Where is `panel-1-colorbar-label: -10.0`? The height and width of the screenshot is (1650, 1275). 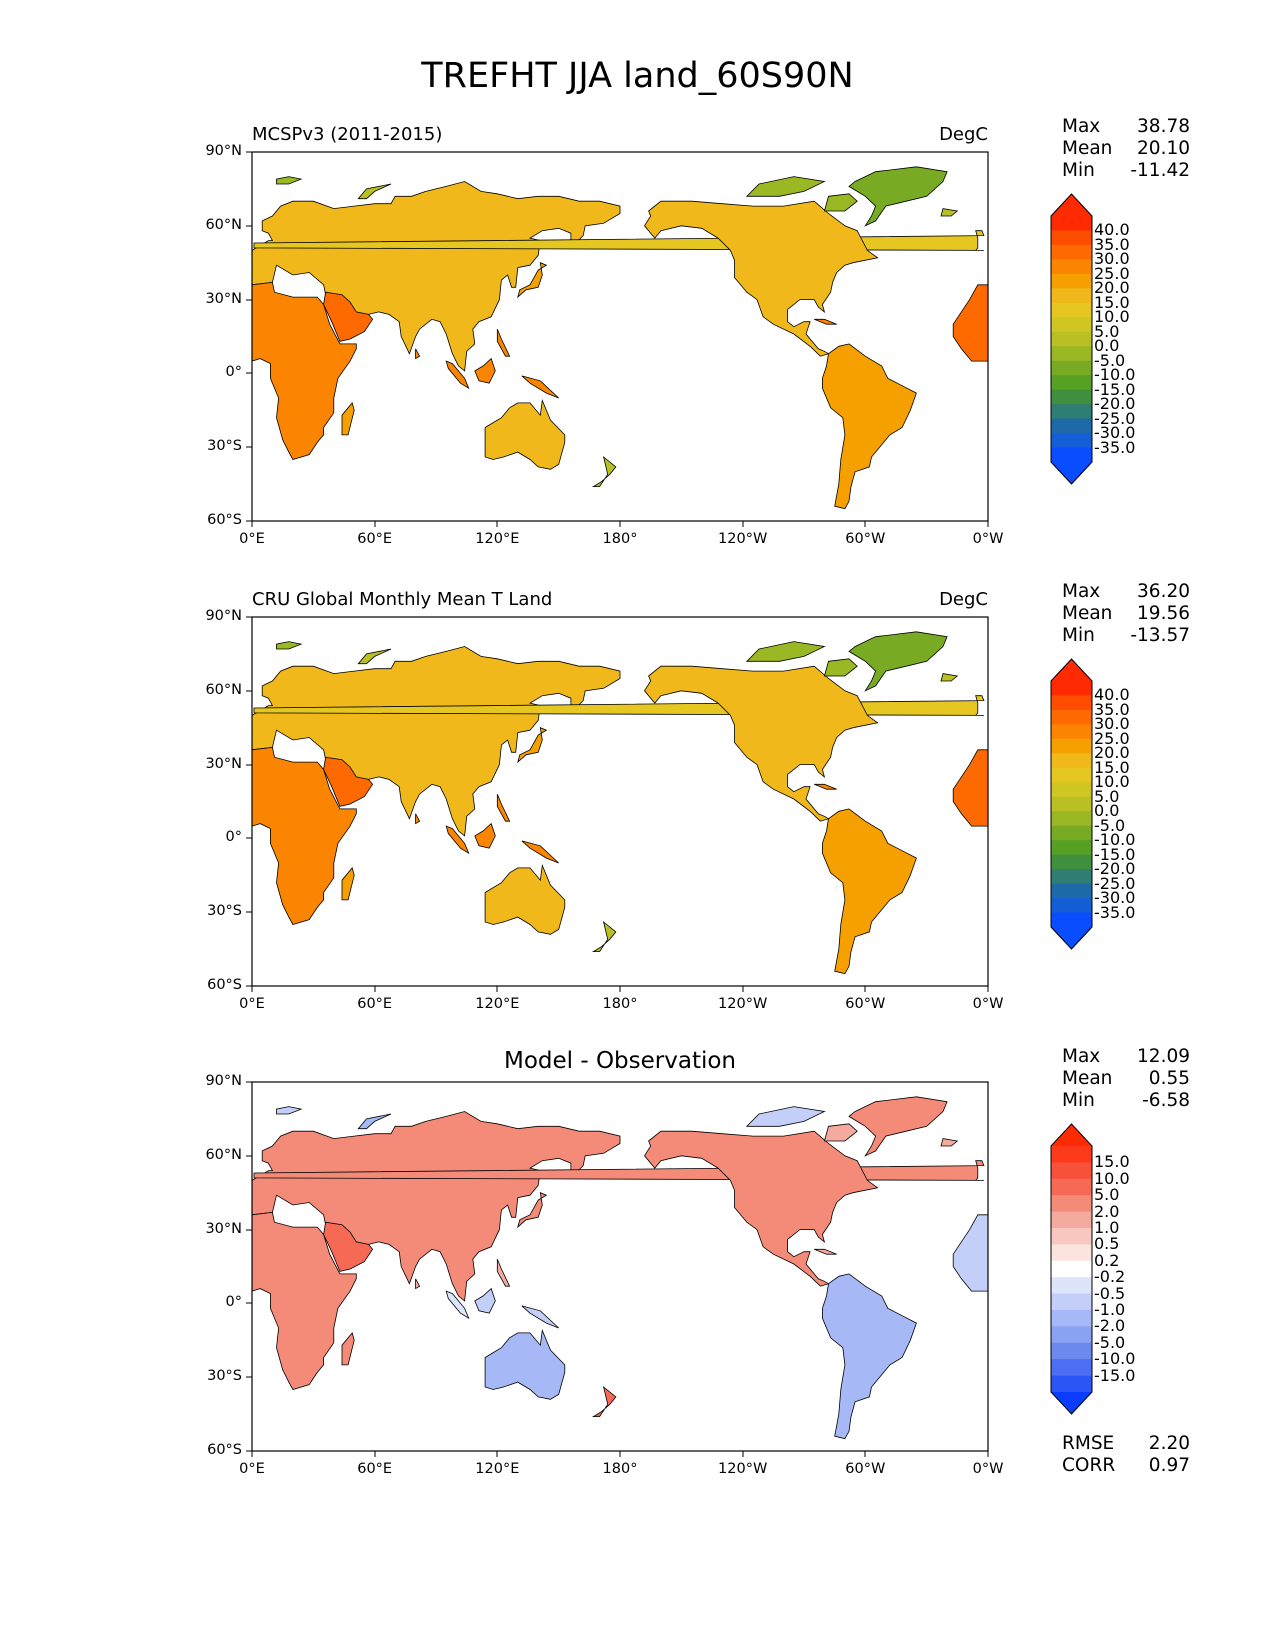
panel-1-colorbar-label: -10.0 is located at coordinates (1115, 375).